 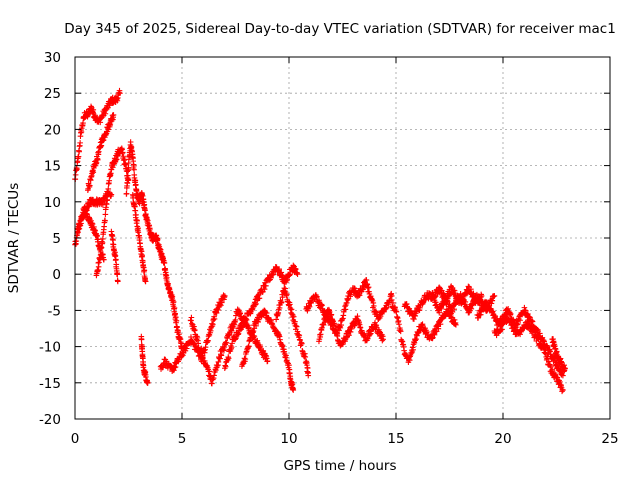 What do you see at coordinates (54, 311) in the screenshot?
I see `y-tick-label: -5` at bounding box center [54, 311].